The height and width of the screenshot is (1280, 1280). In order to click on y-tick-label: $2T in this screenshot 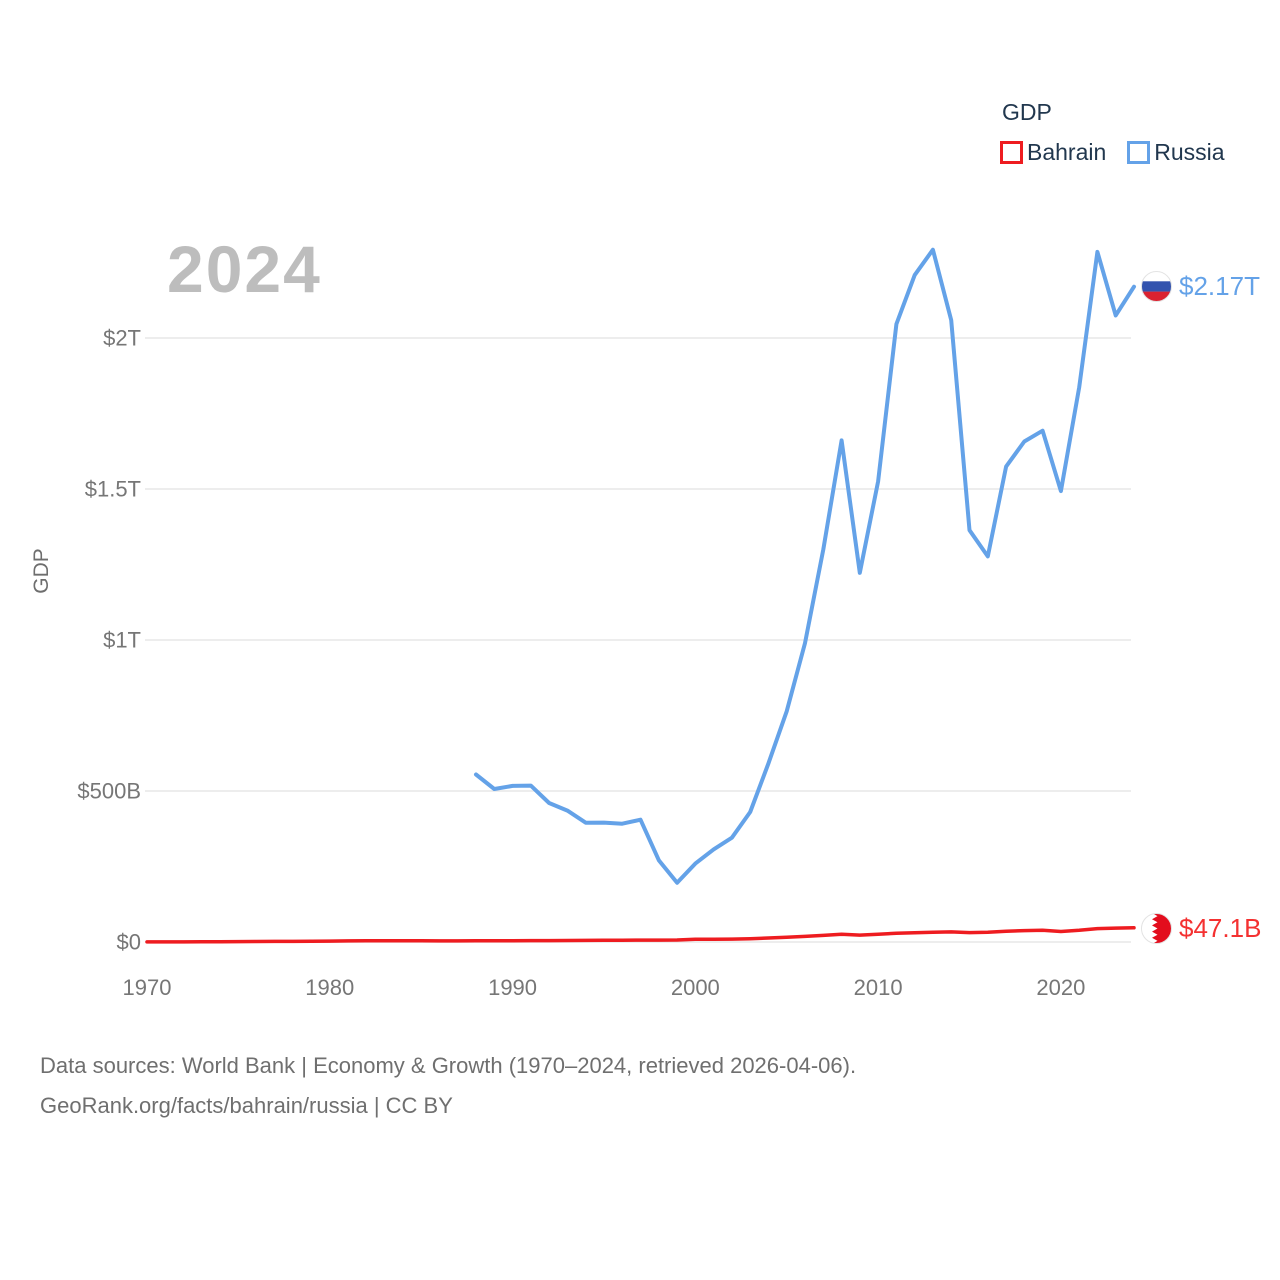, I will do `click(122, 338)`.